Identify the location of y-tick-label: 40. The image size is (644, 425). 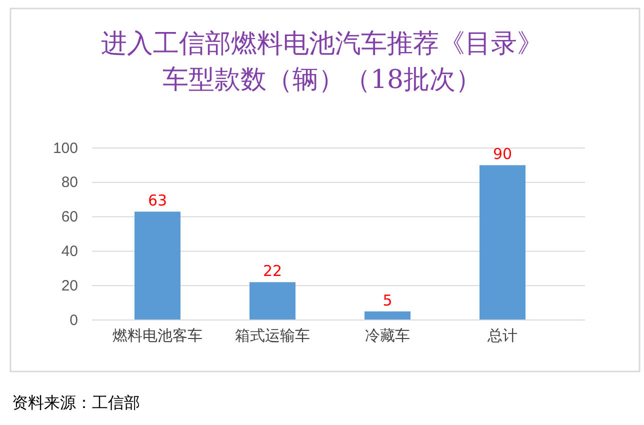
(69, 251).